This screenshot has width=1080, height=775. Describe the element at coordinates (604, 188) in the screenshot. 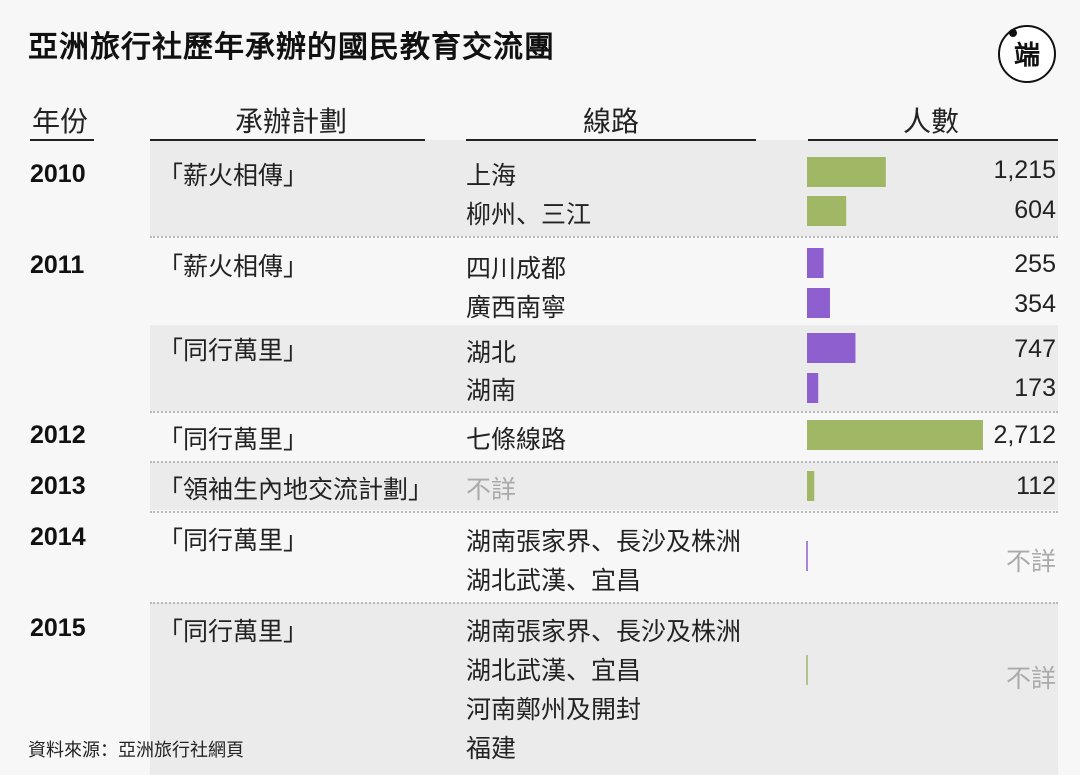

I see `row-bg-2010` at that location.